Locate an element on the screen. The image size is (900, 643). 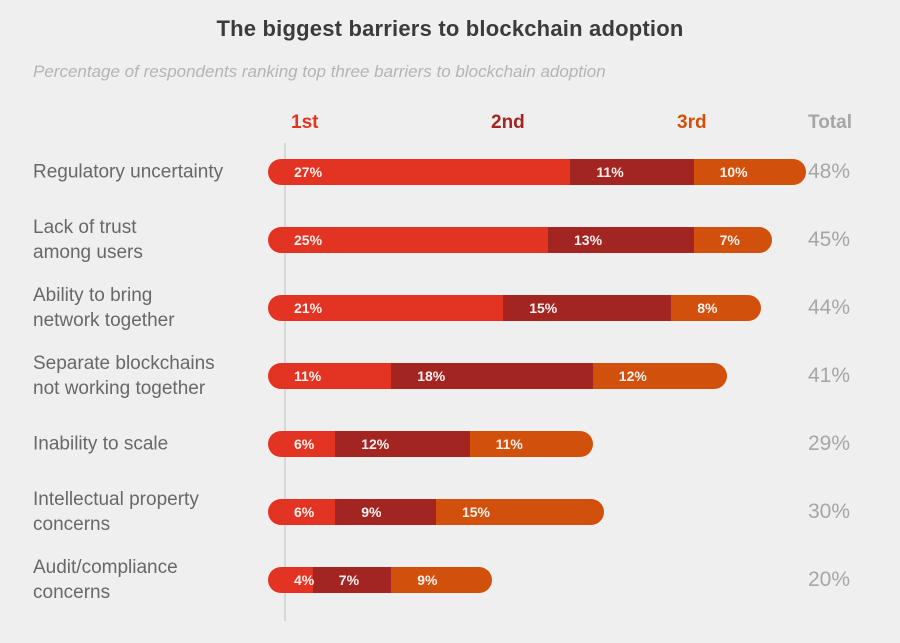
chart-row: Intellectual property concerns 6% 9% 15% 30% is located at coordinates (450, 512).